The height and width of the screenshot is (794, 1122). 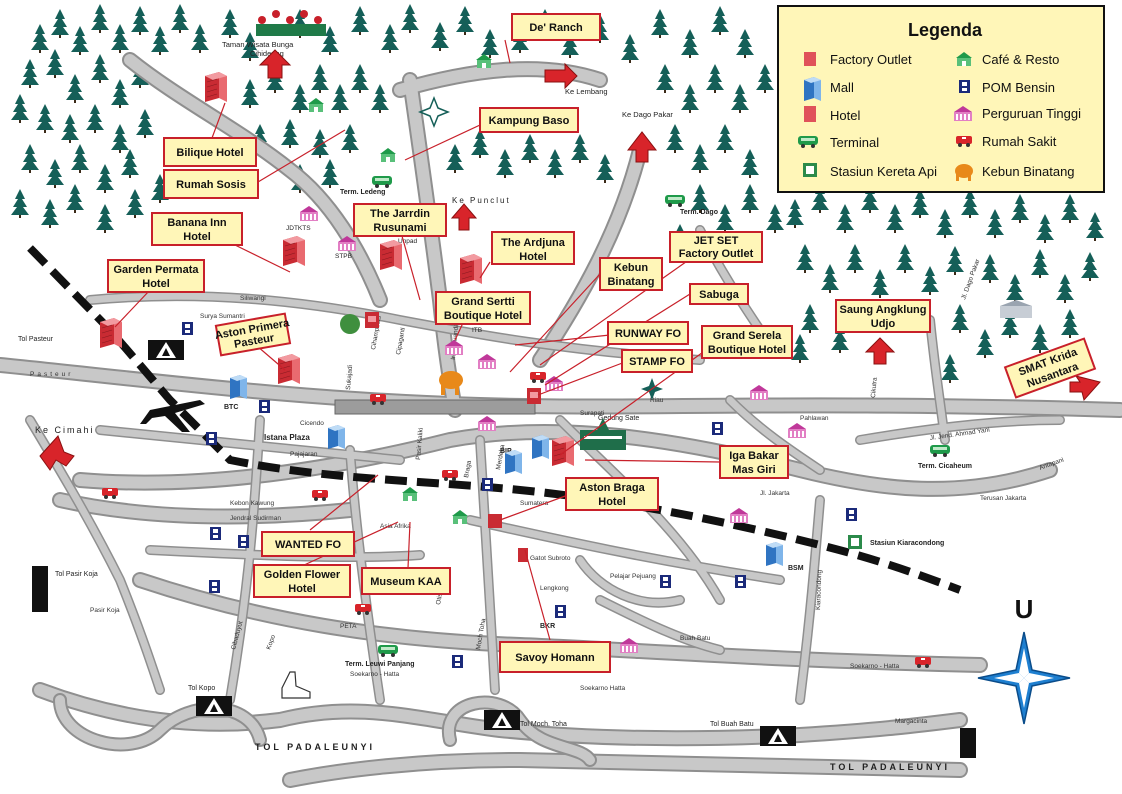 I want to click on street-label-pelajar: Pelajar Pejuang, so click(x=633, y=576).